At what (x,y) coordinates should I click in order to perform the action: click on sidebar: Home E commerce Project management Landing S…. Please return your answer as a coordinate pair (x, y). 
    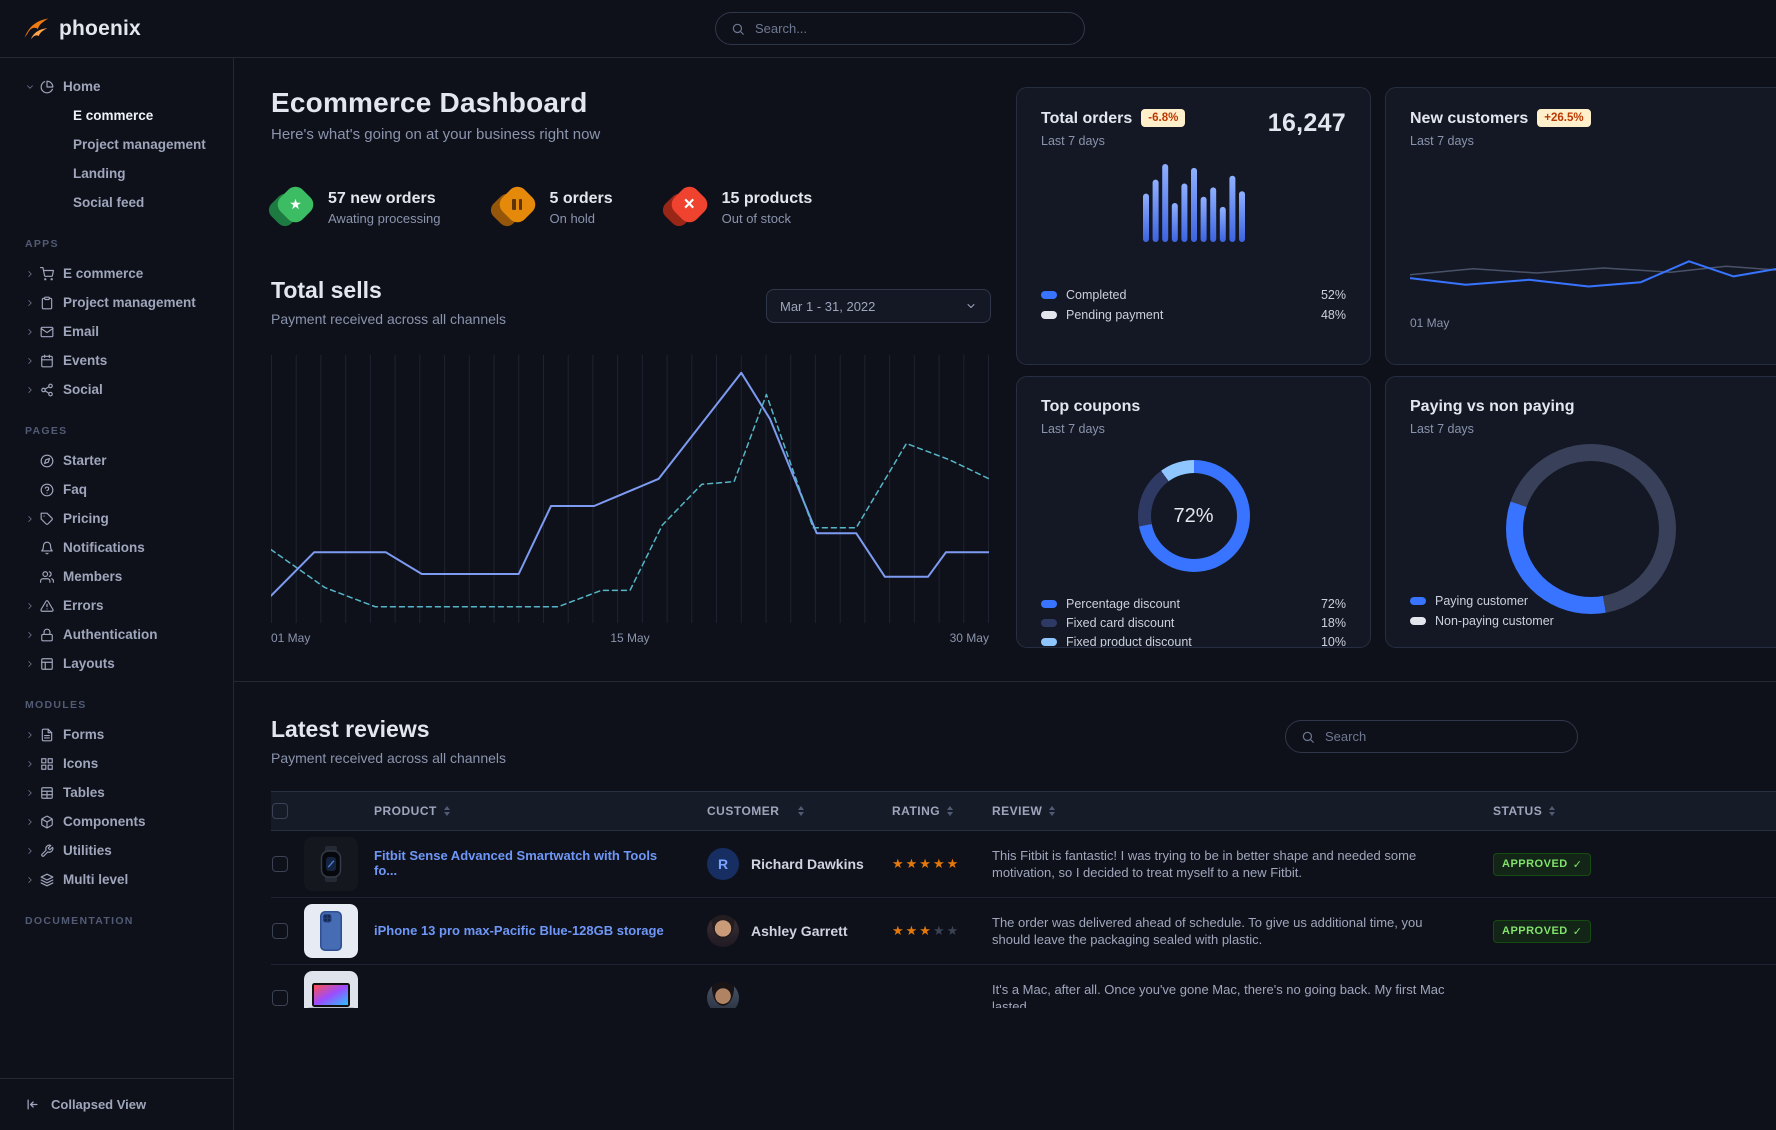
    Looking at the image, I should click on (117, 594).